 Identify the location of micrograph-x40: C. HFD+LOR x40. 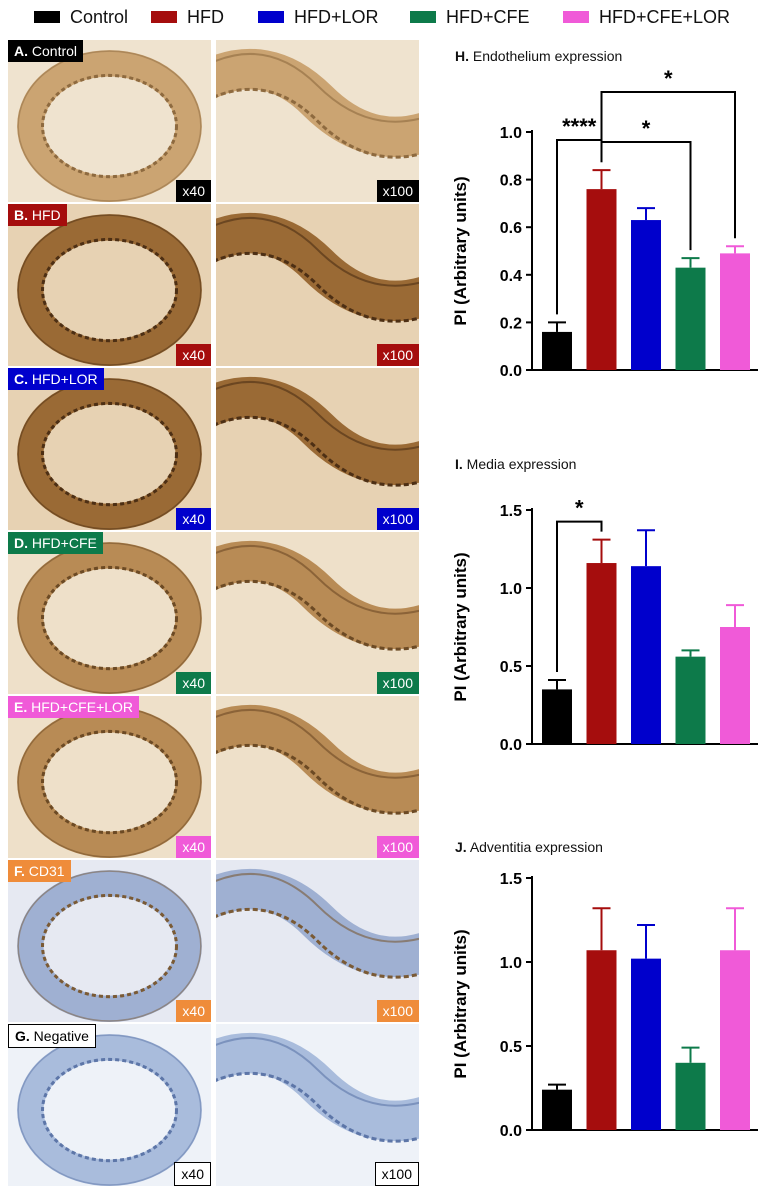
(109, 449).